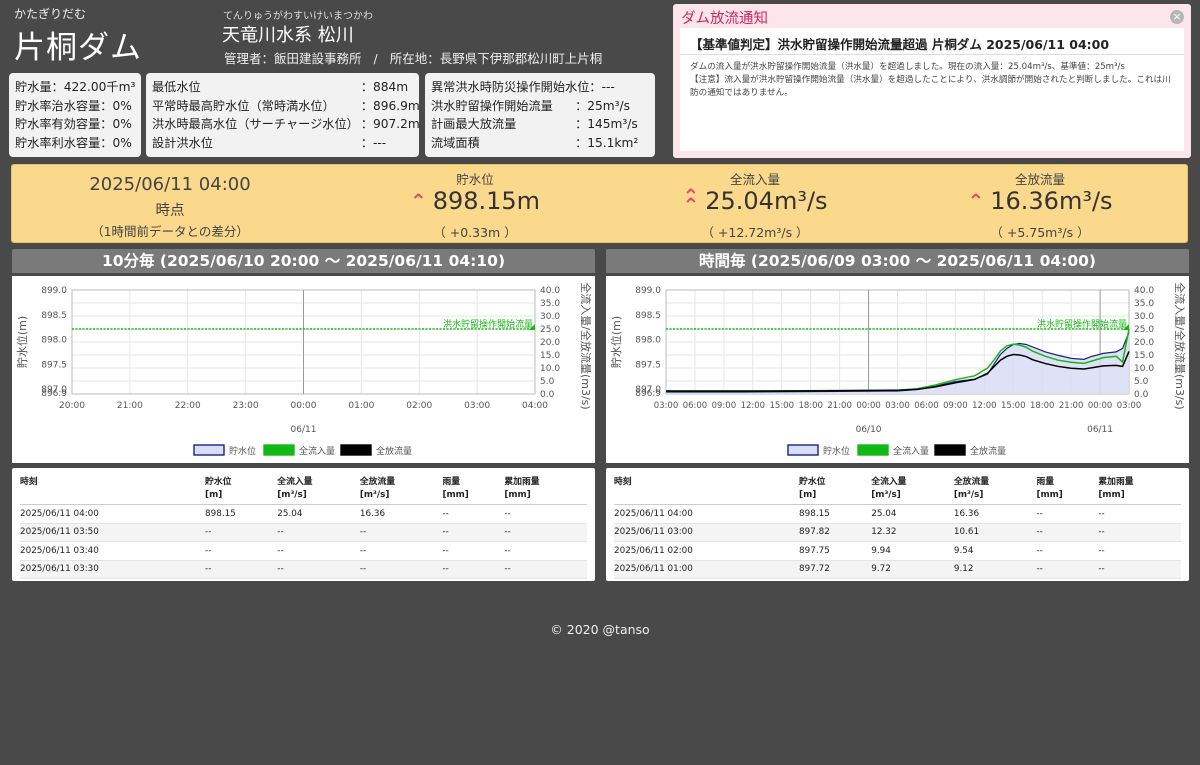 Image resolution: width=1200 pixels, height=765 pixels. I want to click on threshold-label: 洪水貯留操作開始流量, so click(1082, 324).